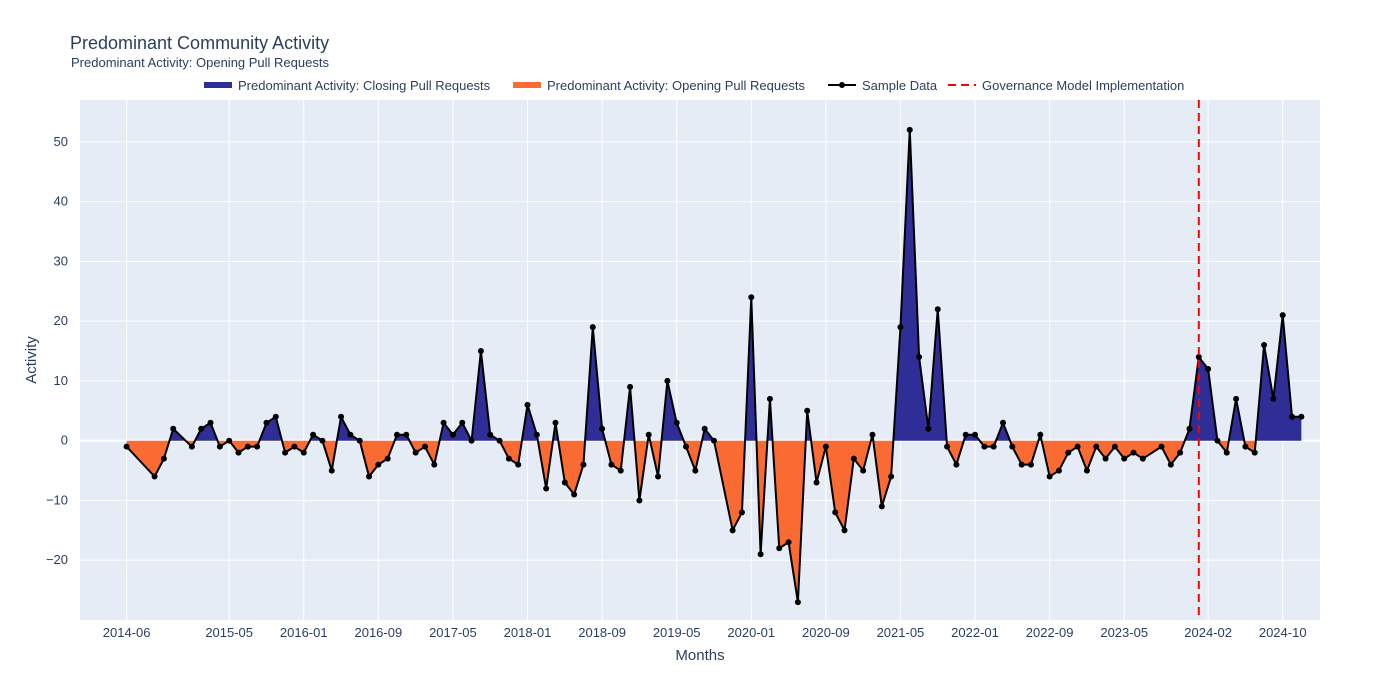  I want to click on y-tick-label: 10, so click(61, 380).